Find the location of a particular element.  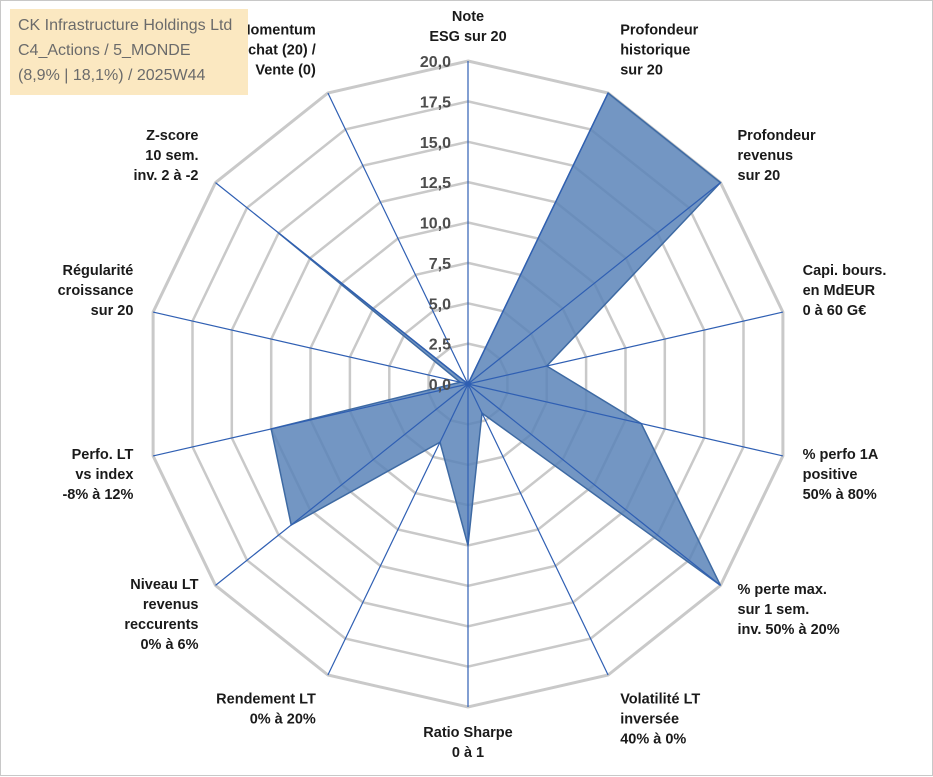

tick-label: 17,5 is located at coordinates (435, 102).